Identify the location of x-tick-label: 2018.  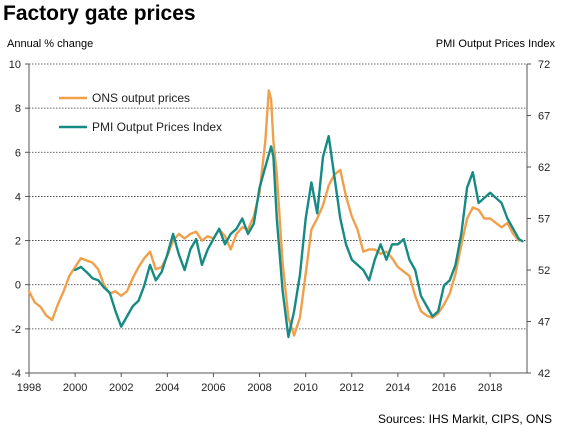
(490, 388).